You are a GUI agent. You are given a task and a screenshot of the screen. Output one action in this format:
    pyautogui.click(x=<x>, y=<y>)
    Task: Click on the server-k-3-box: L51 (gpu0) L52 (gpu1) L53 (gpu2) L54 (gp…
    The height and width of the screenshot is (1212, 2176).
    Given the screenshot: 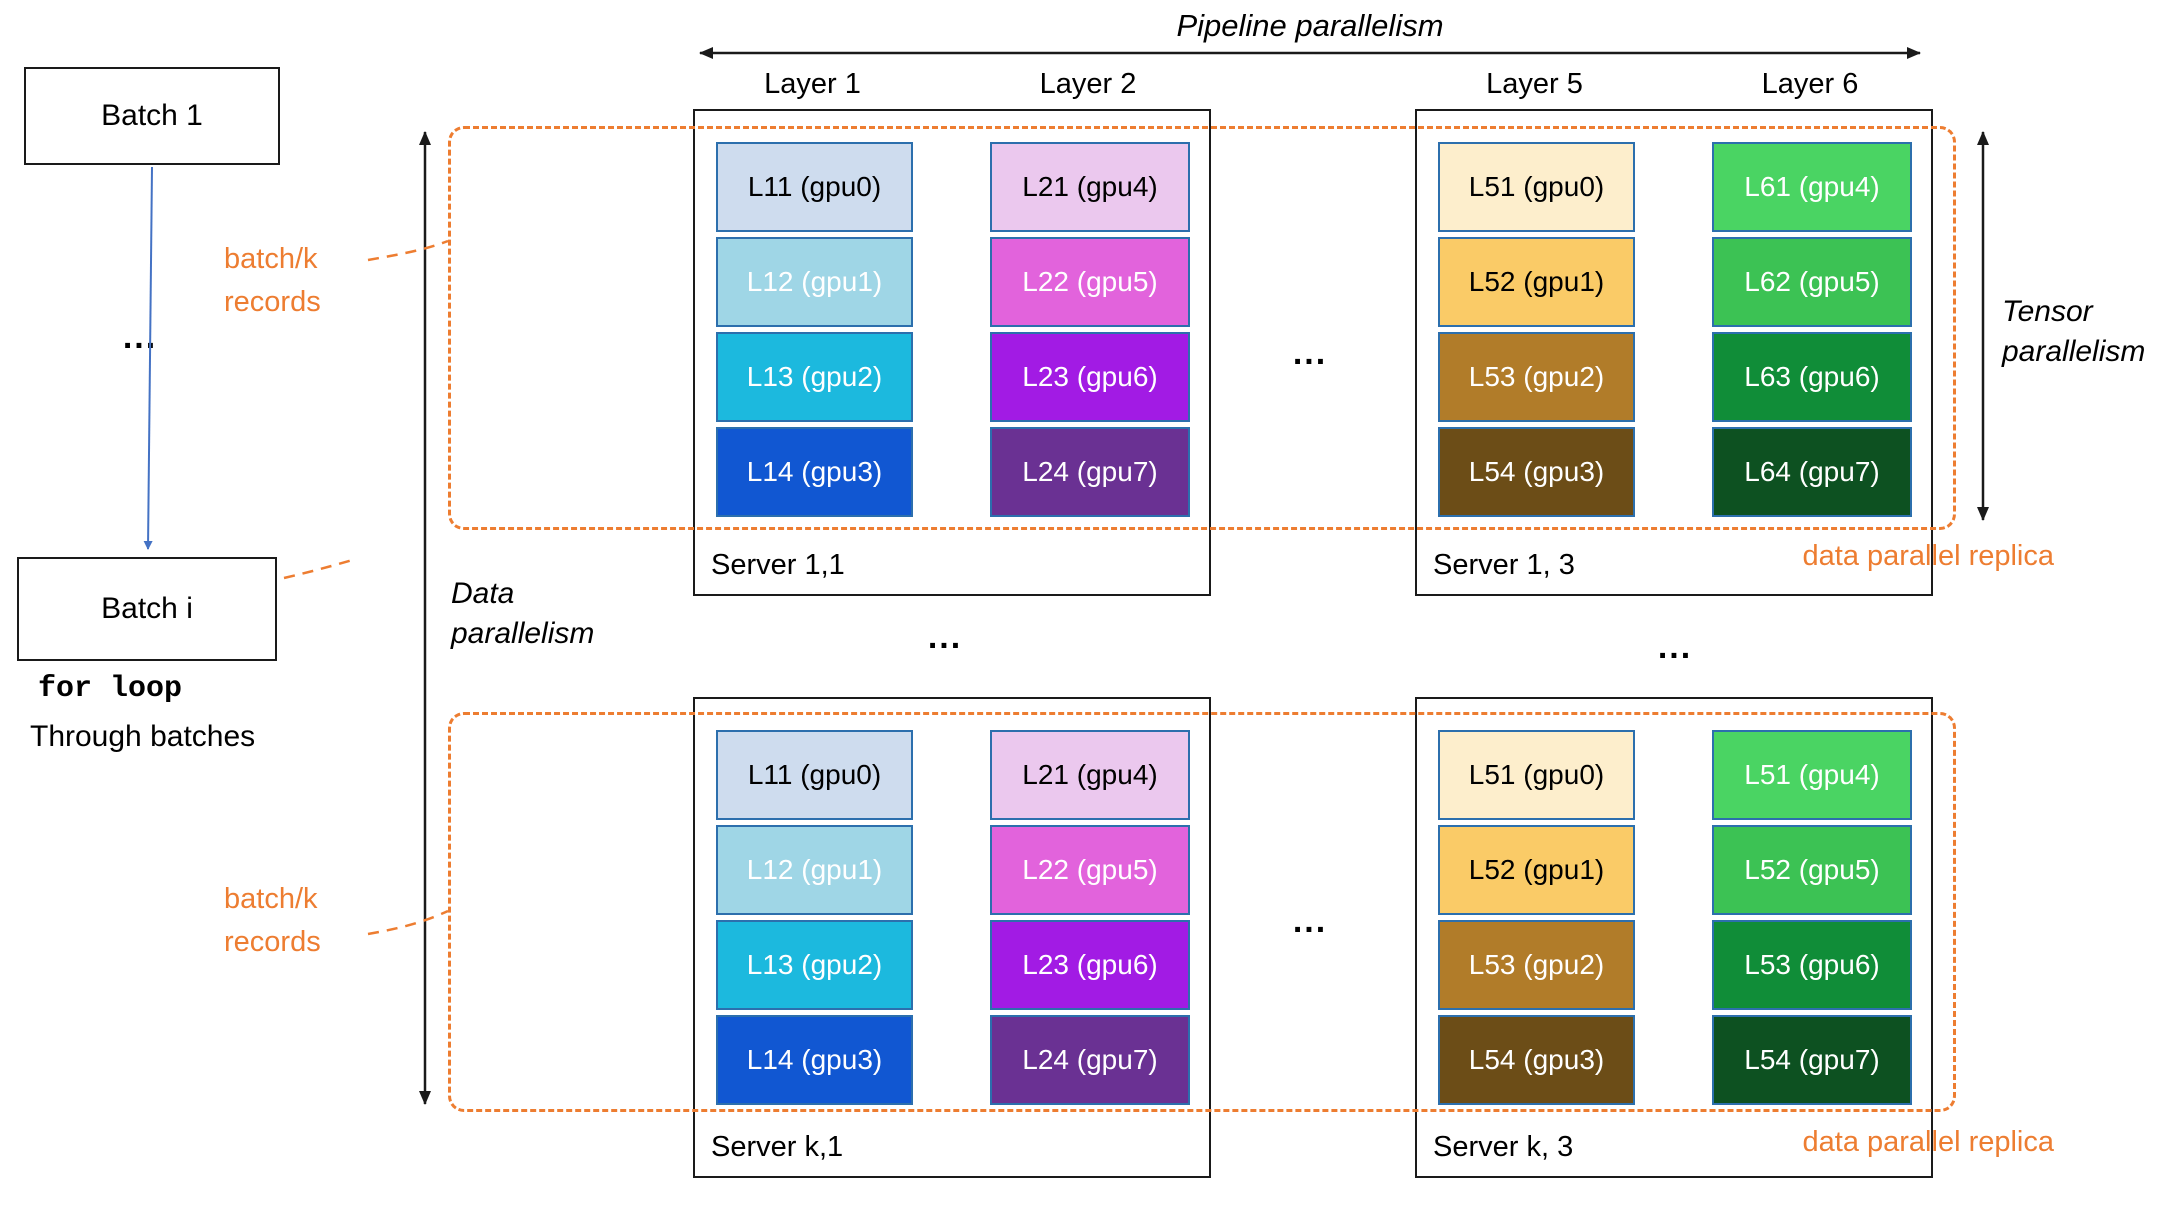 What is the action you would take?
    pyautogui.click(x=1674, y=937)
    